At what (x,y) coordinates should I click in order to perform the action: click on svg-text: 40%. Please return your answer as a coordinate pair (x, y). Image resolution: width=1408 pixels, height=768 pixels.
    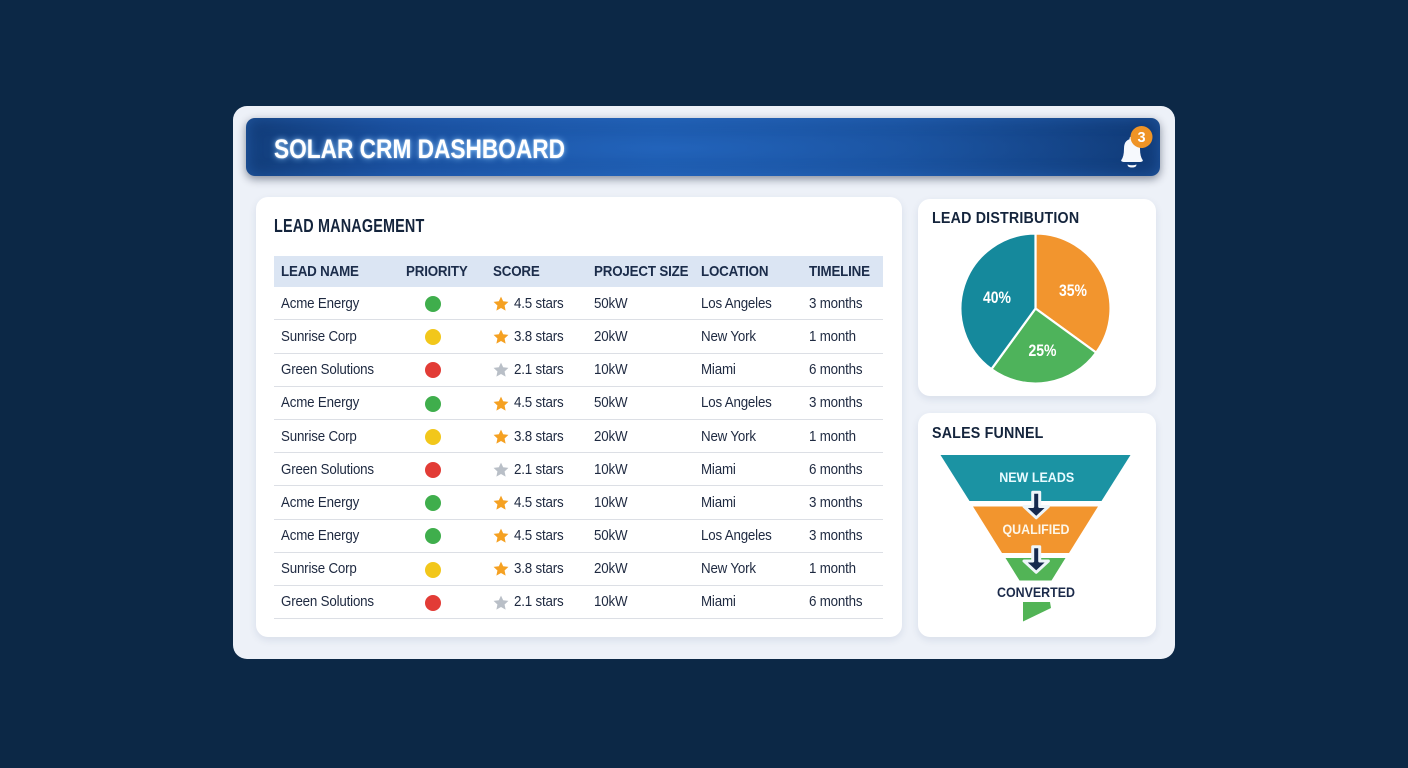
    Looking at the image, I should click on (997, 297).